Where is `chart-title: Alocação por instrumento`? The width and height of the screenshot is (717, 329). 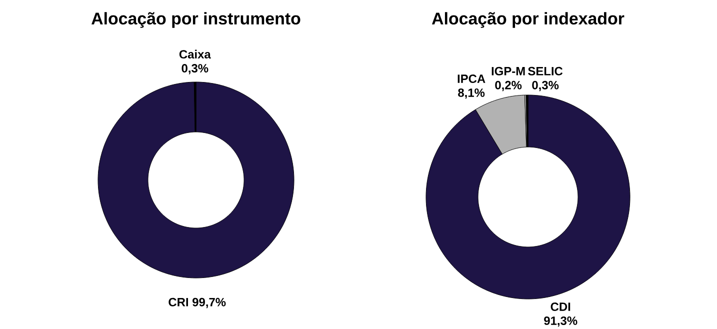 chart-title: Alocação por instrumento is located at coordinates (195, 20).